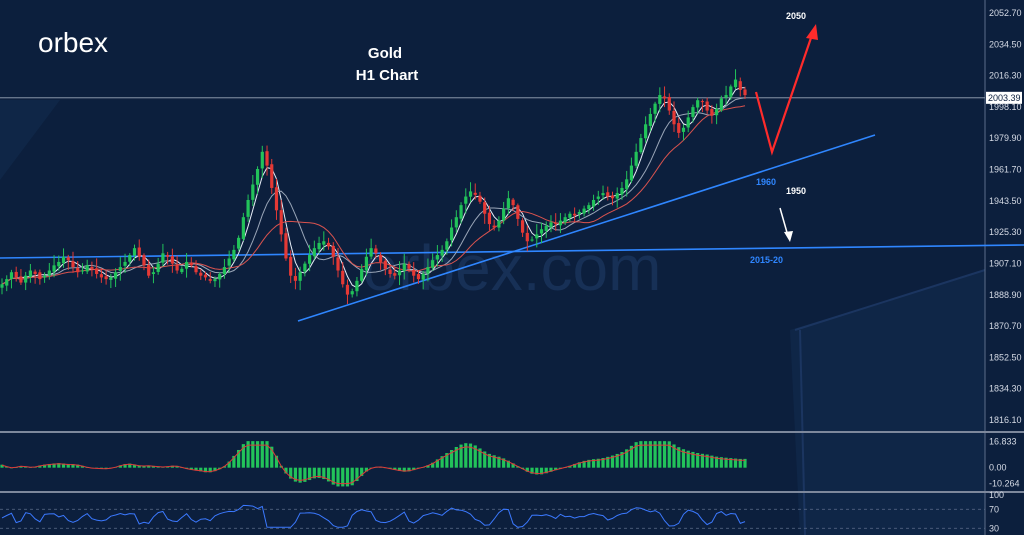 The image size is (1024, 535). What do you see at coordinates (1005, 232) in the screenshot?
I see `price-tick-label: 1925.30` at bounding box center [1005, 232].